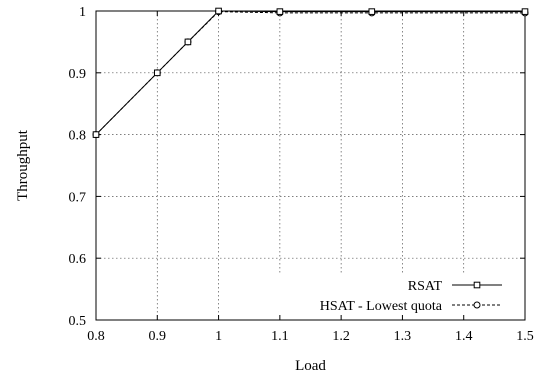 The image size is (542, 377). What do you see at coordinates (464, 336) in the screenshot?
I see `x-tick-label: 1.4` at bounding box center [464, 336].